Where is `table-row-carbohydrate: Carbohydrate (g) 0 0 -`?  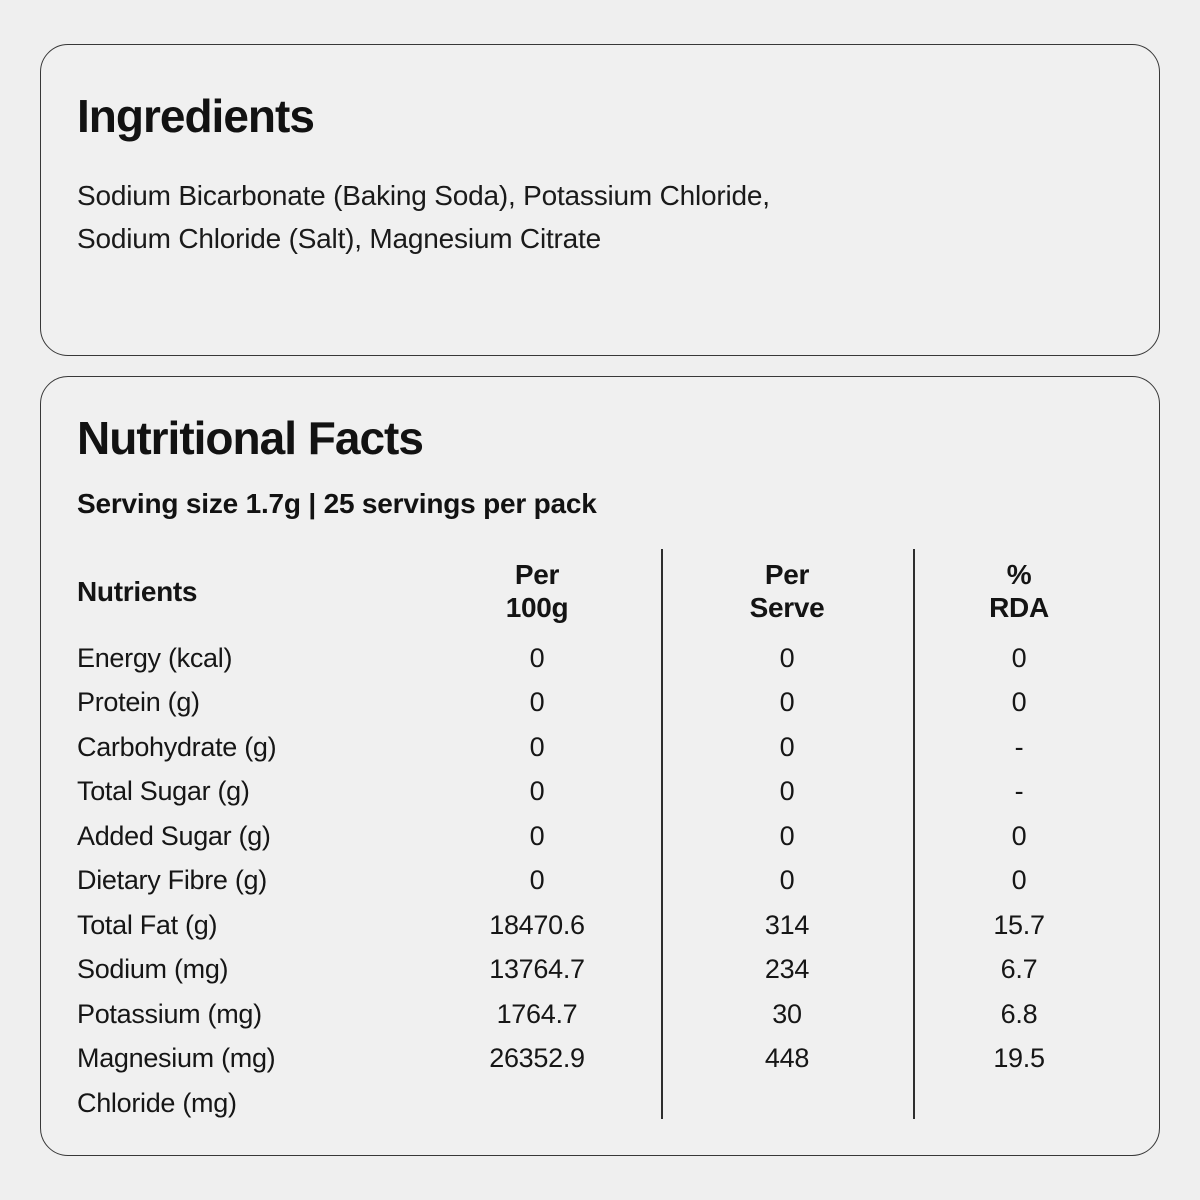 table-row-carbohydrate: Carbohydrate (g) 0 0 - is located at coordinates (600, 747).